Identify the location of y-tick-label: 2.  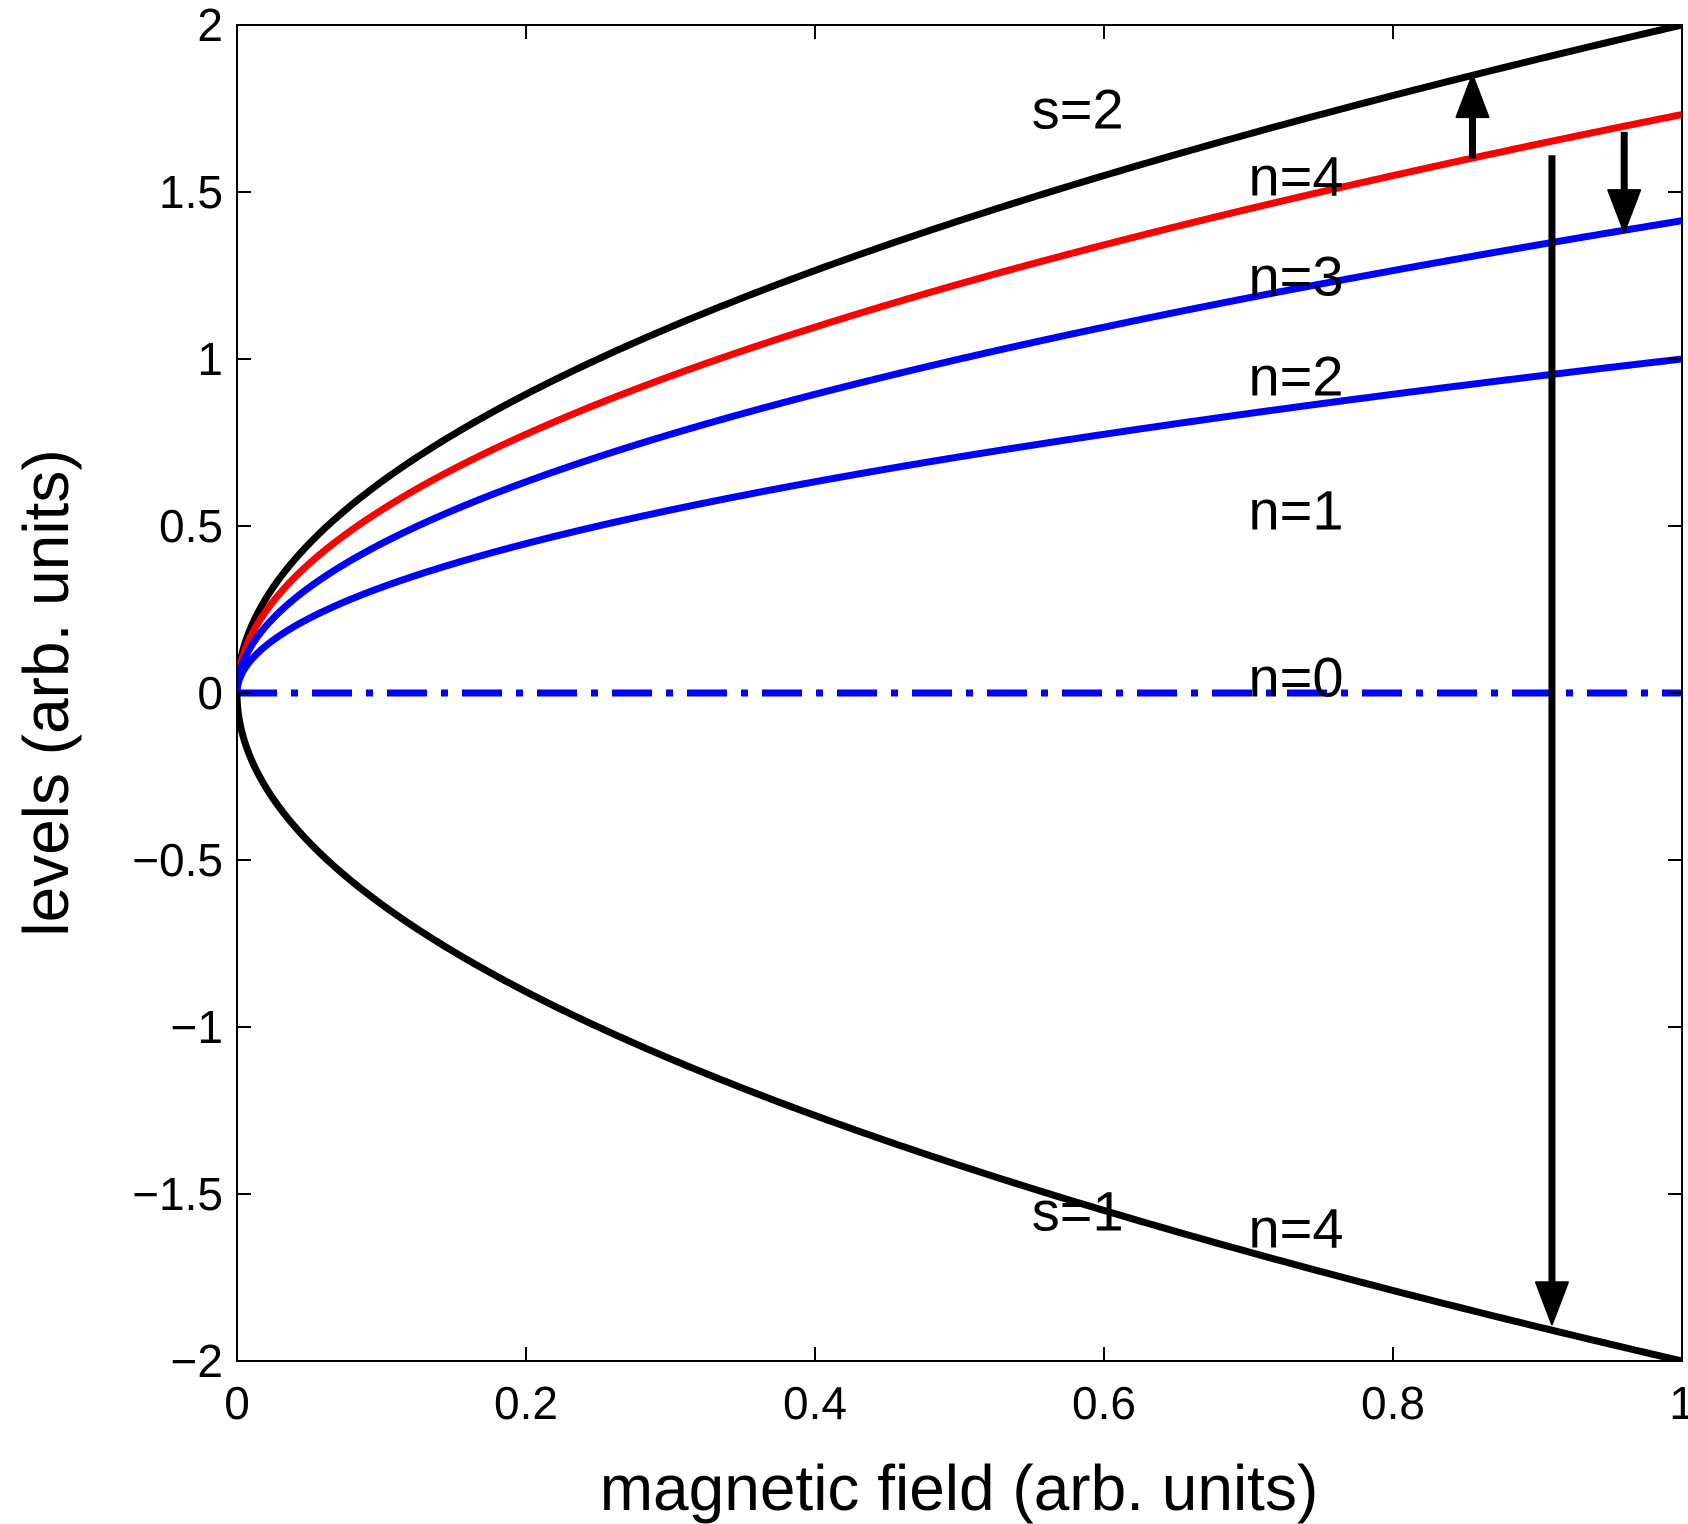
(210, 25).